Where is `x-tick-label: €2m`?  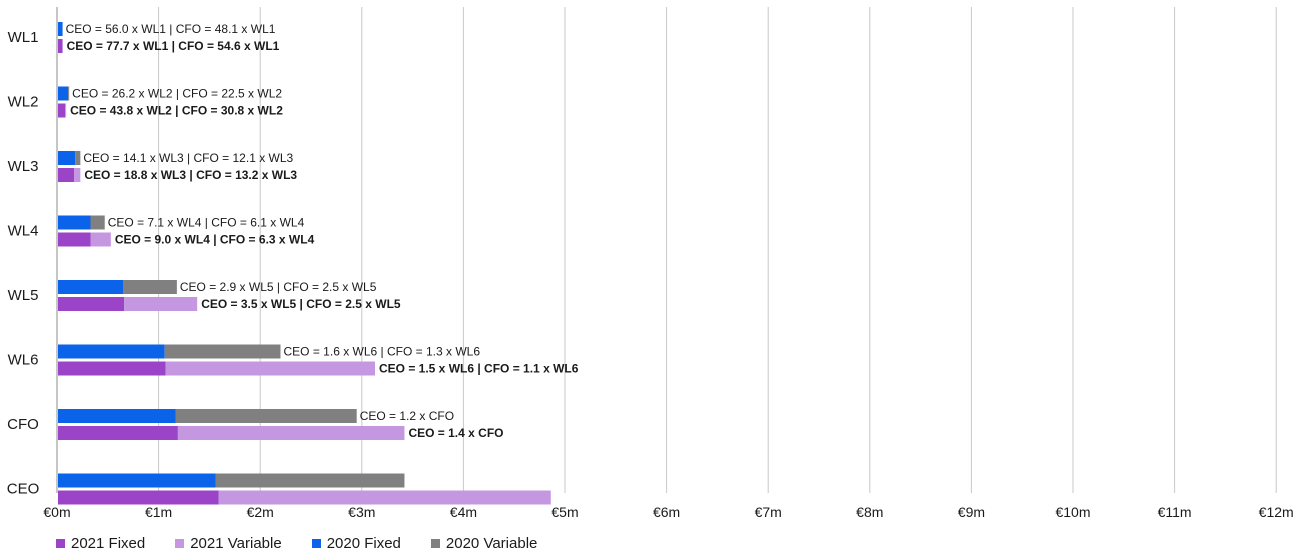 x-tick-label: €2m is located at coordinates (260, 512).